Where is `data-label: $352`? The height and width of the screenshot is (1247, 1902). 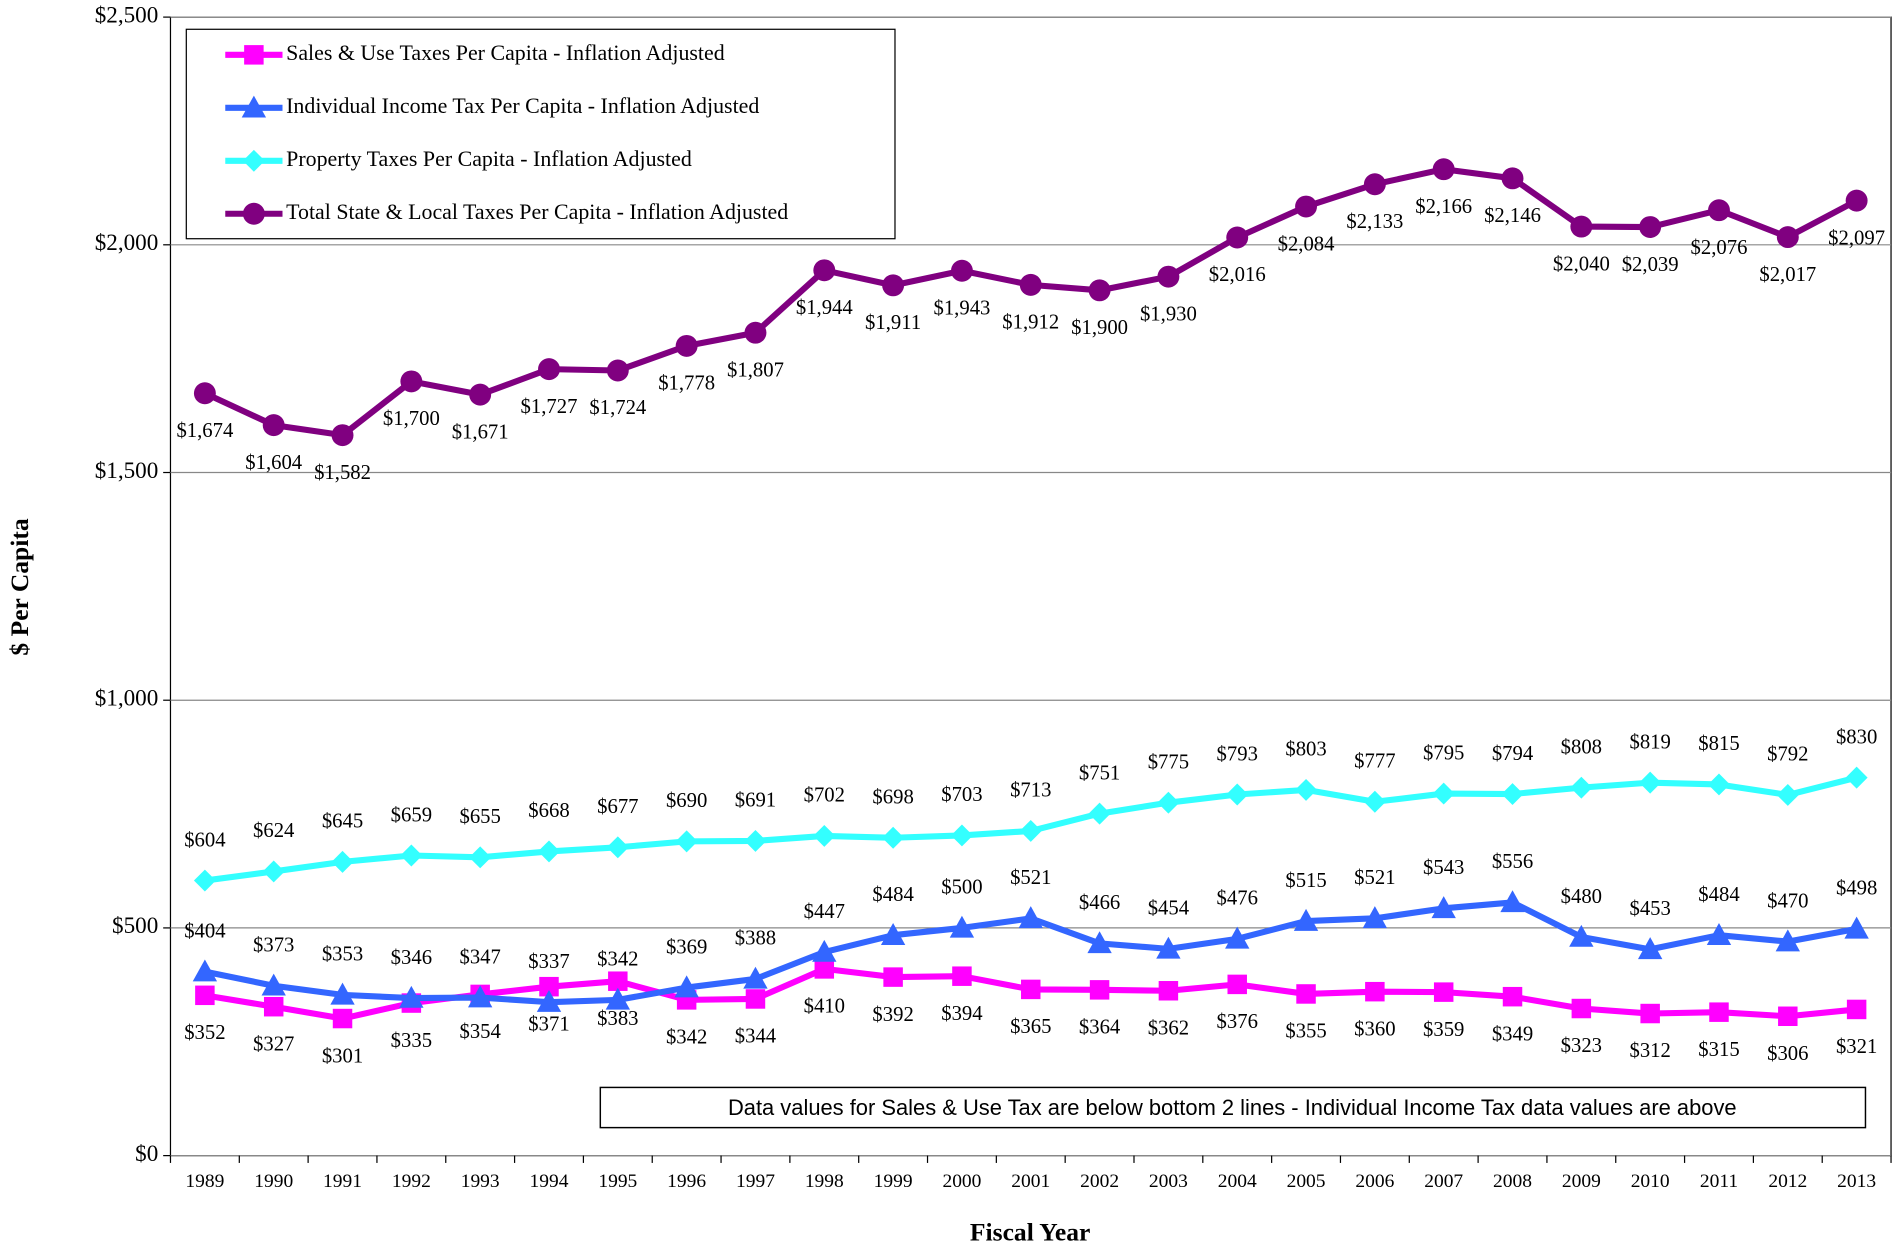 data-label: $352 is located at coordinates (204, 1033).